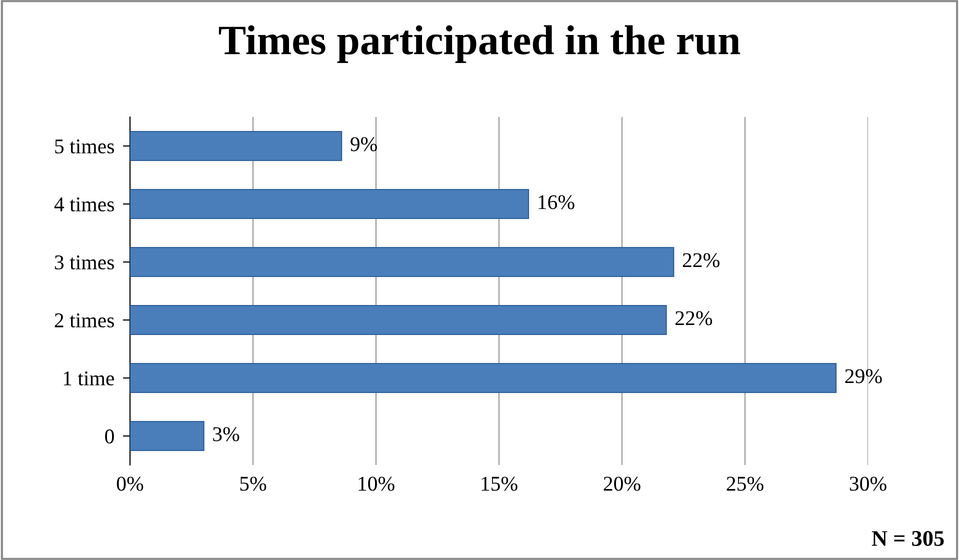 The width and height of the screenshot is (959, 560). What do you see at coordinates (908, 538) in the screenshot?
I see `text: N = 305` at bounding box center [908, 538].